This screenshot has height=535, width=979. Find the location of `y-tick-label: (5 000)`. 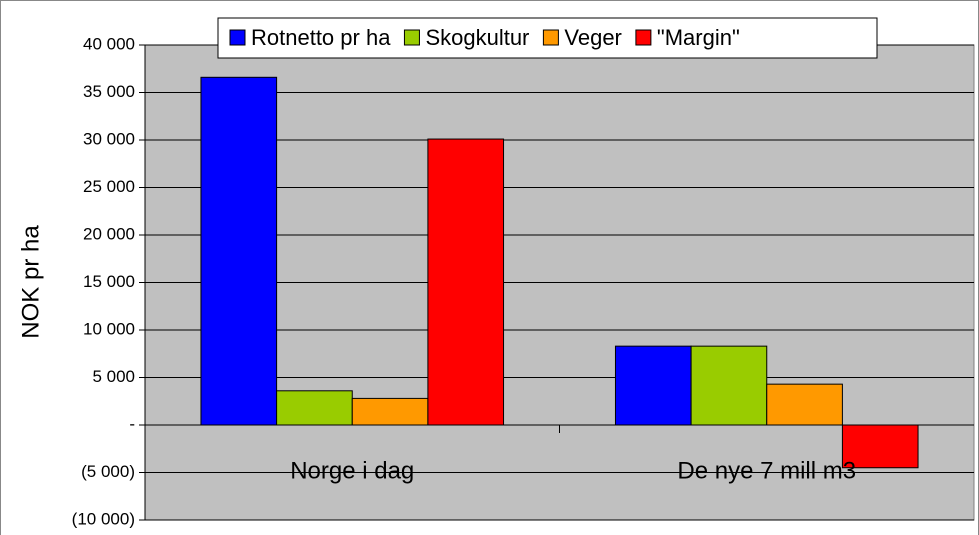

y-tick-label: (5 000) is located at coordinates (108, 471).